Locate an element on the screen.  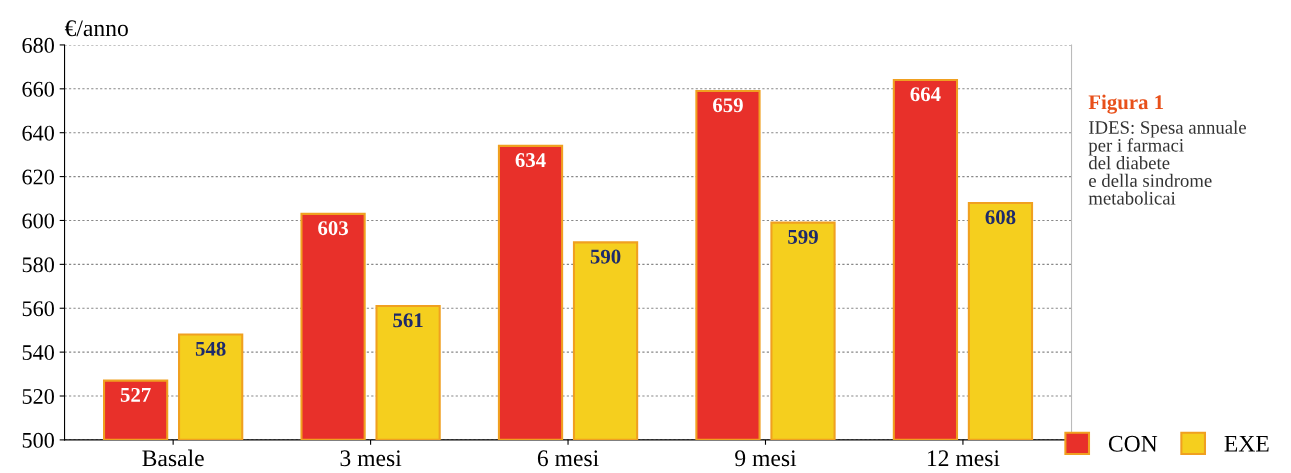
data-label: 561 is located at coordinates (408, 320).